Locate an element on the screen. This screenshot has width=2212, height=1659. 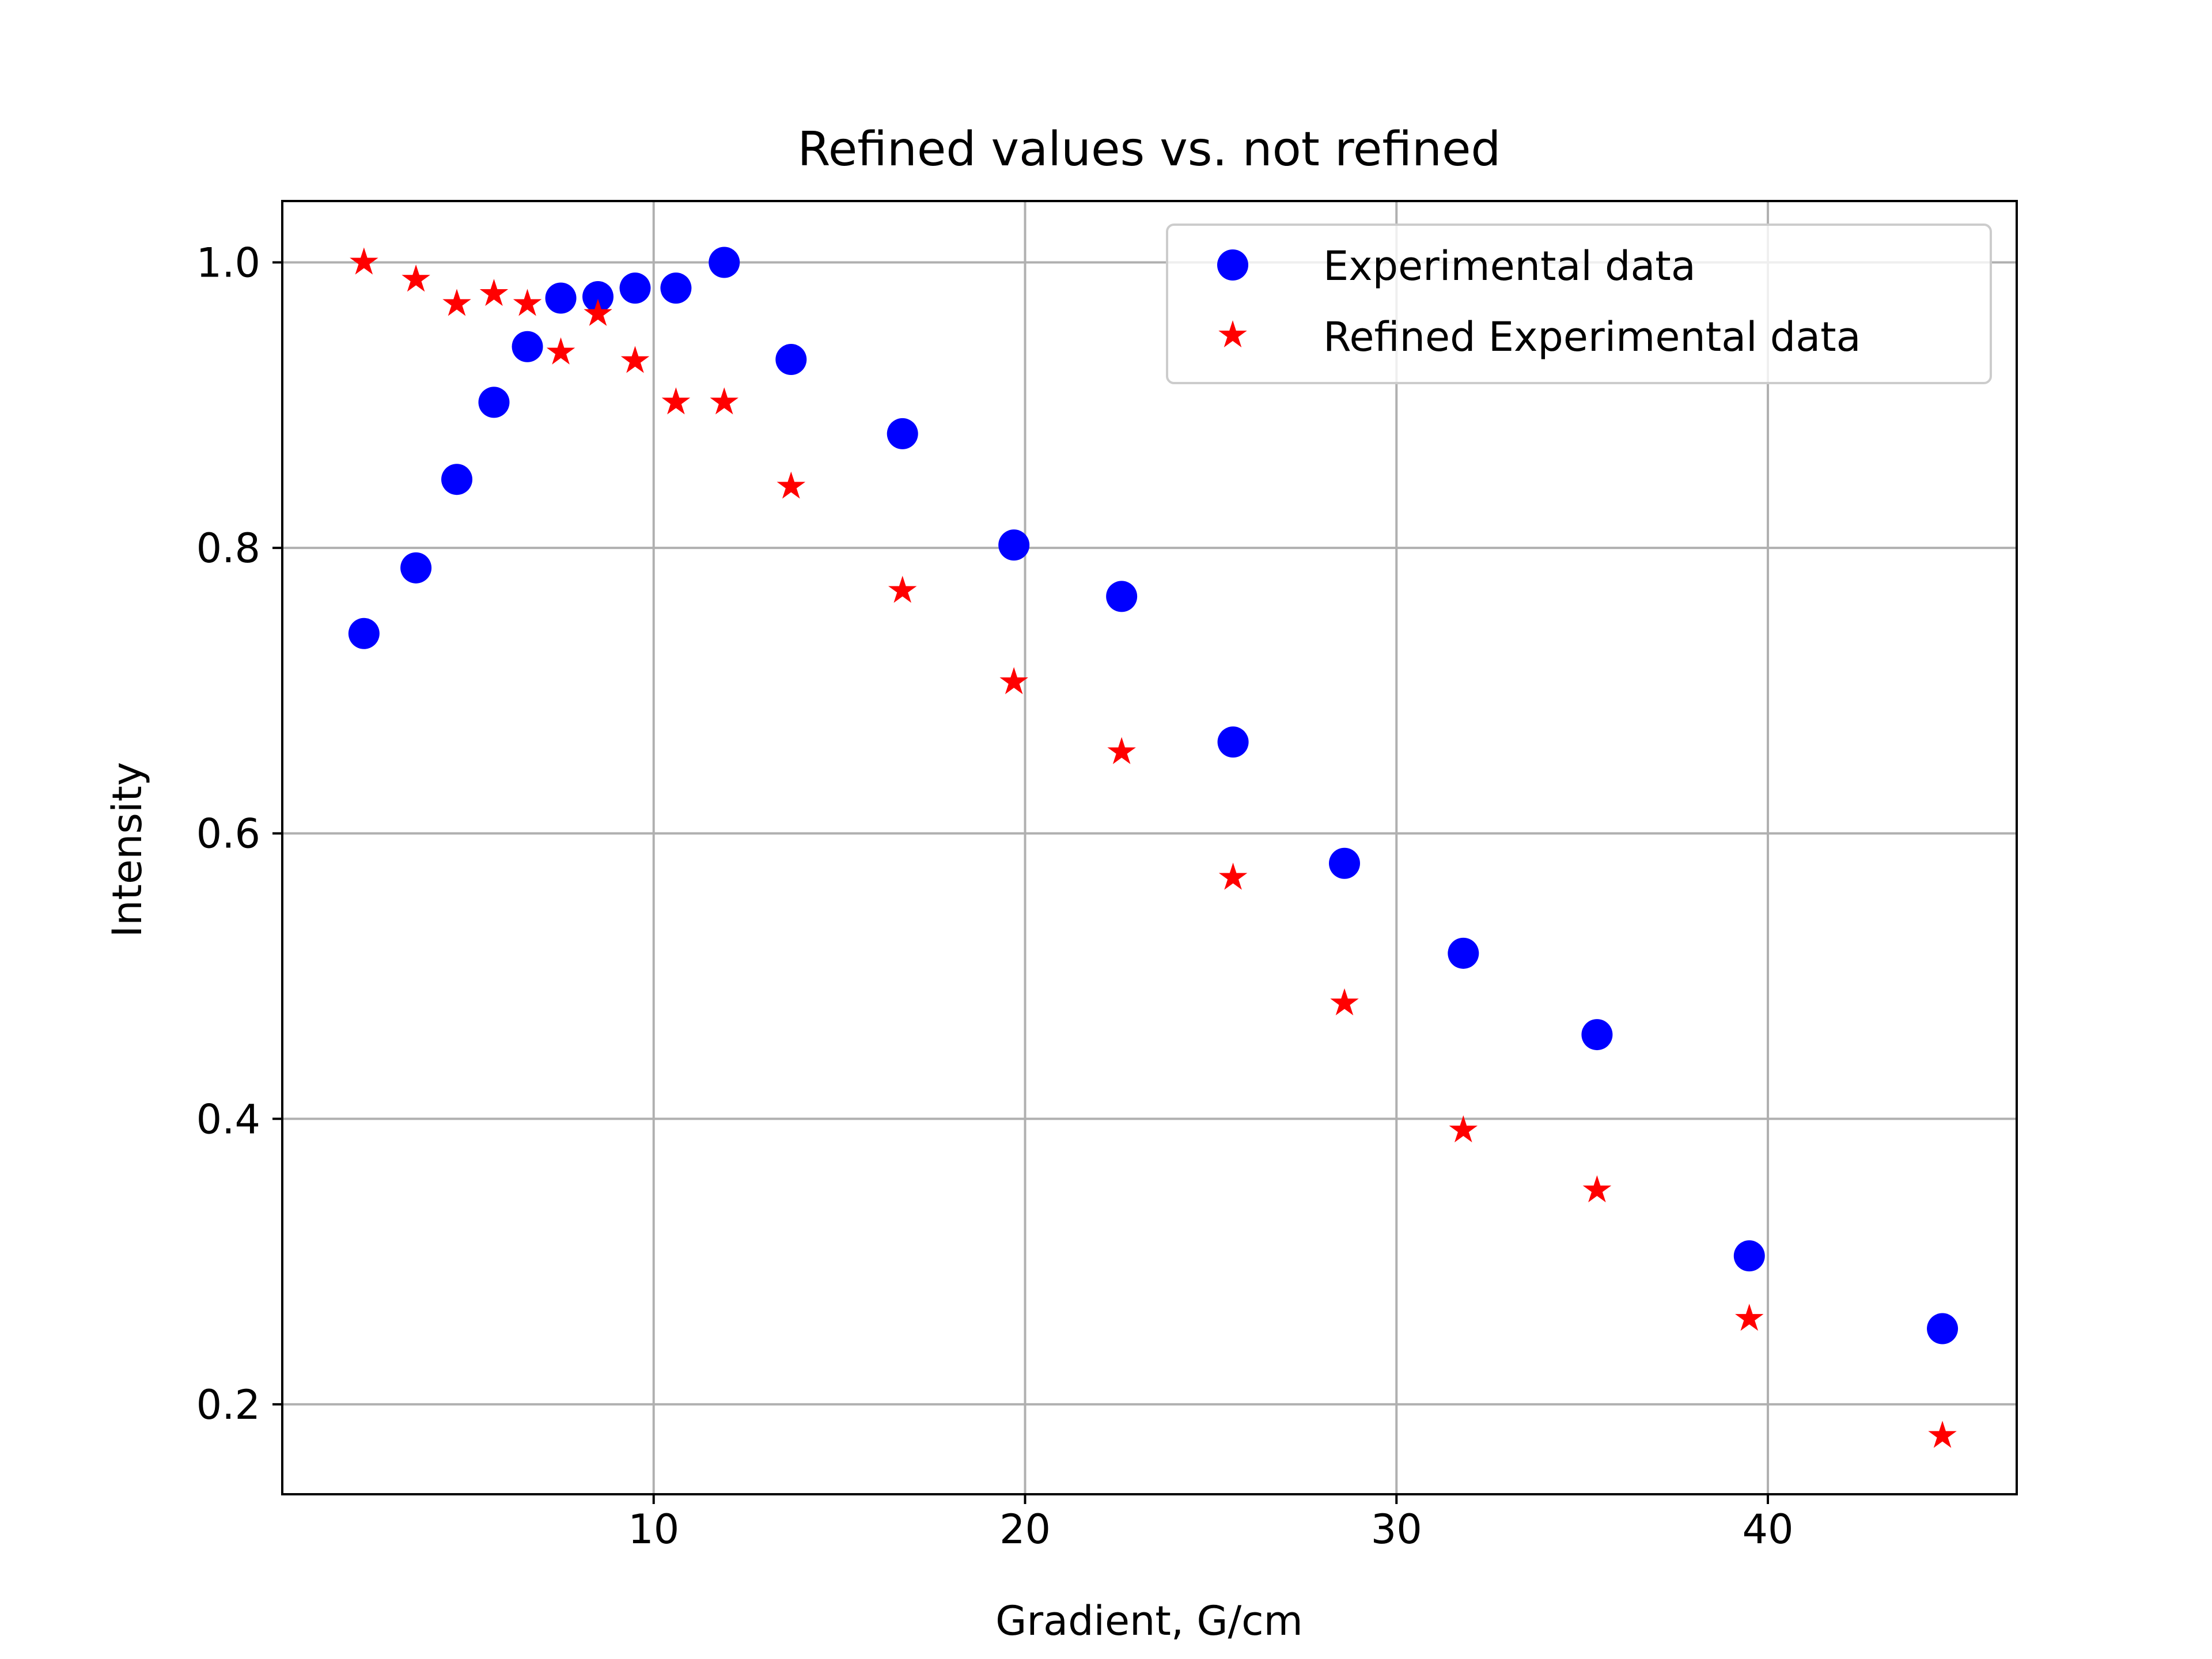
x-tick-label: 40 is located at coordinates (1767, 1529).